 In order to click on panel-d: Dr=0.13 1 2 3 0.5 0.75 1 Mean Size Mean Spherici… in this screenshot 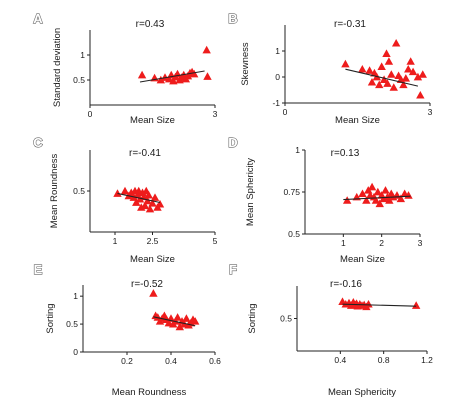, I will do `click(325, 199)`.